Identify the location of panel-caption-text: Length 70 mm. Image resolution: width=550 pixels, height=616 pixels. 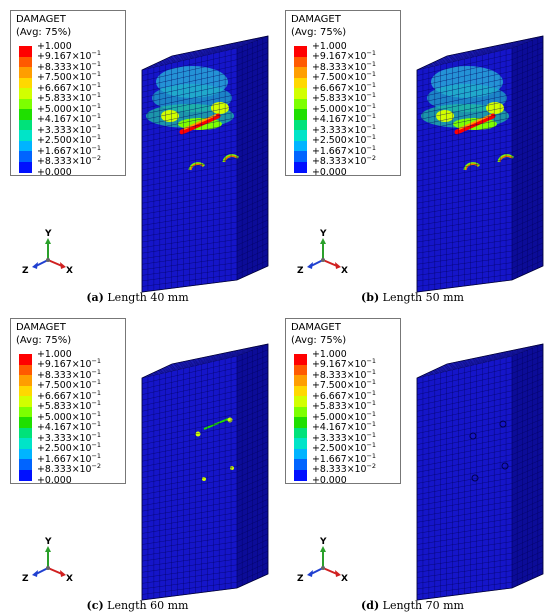
(423, 605).